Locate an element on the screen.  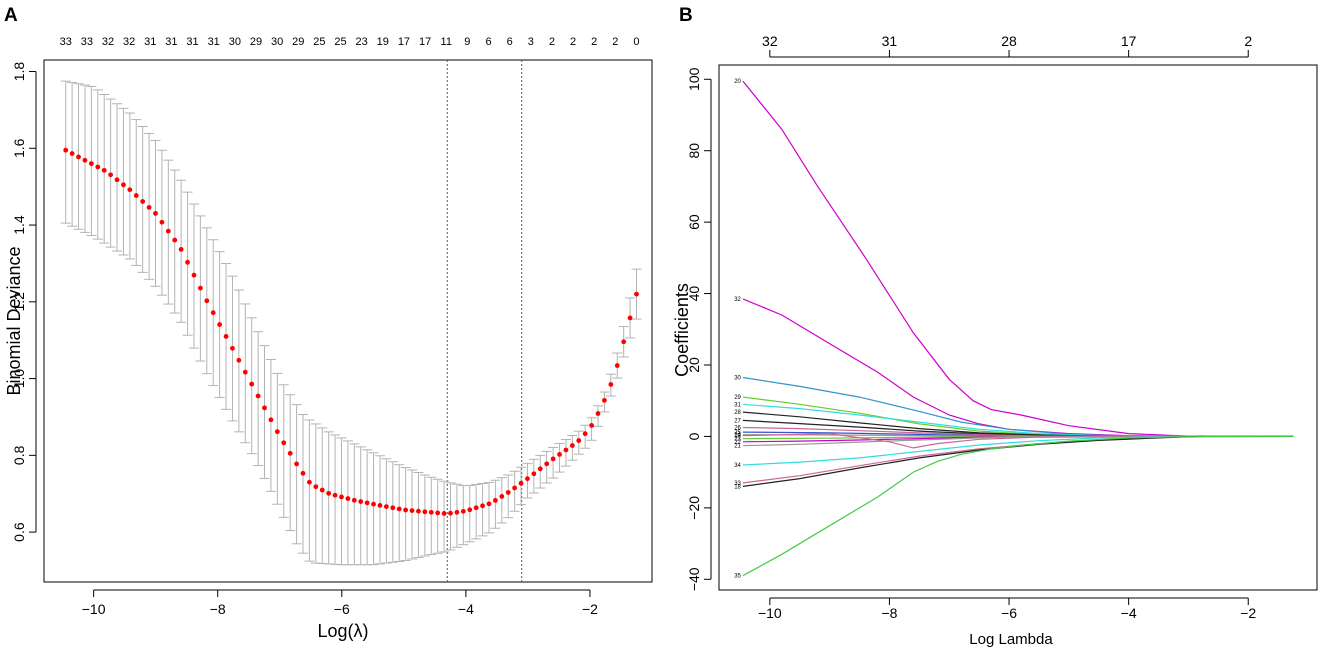
panel-a-y-tick-label: 1.0 is located at coordinates (19, 379).